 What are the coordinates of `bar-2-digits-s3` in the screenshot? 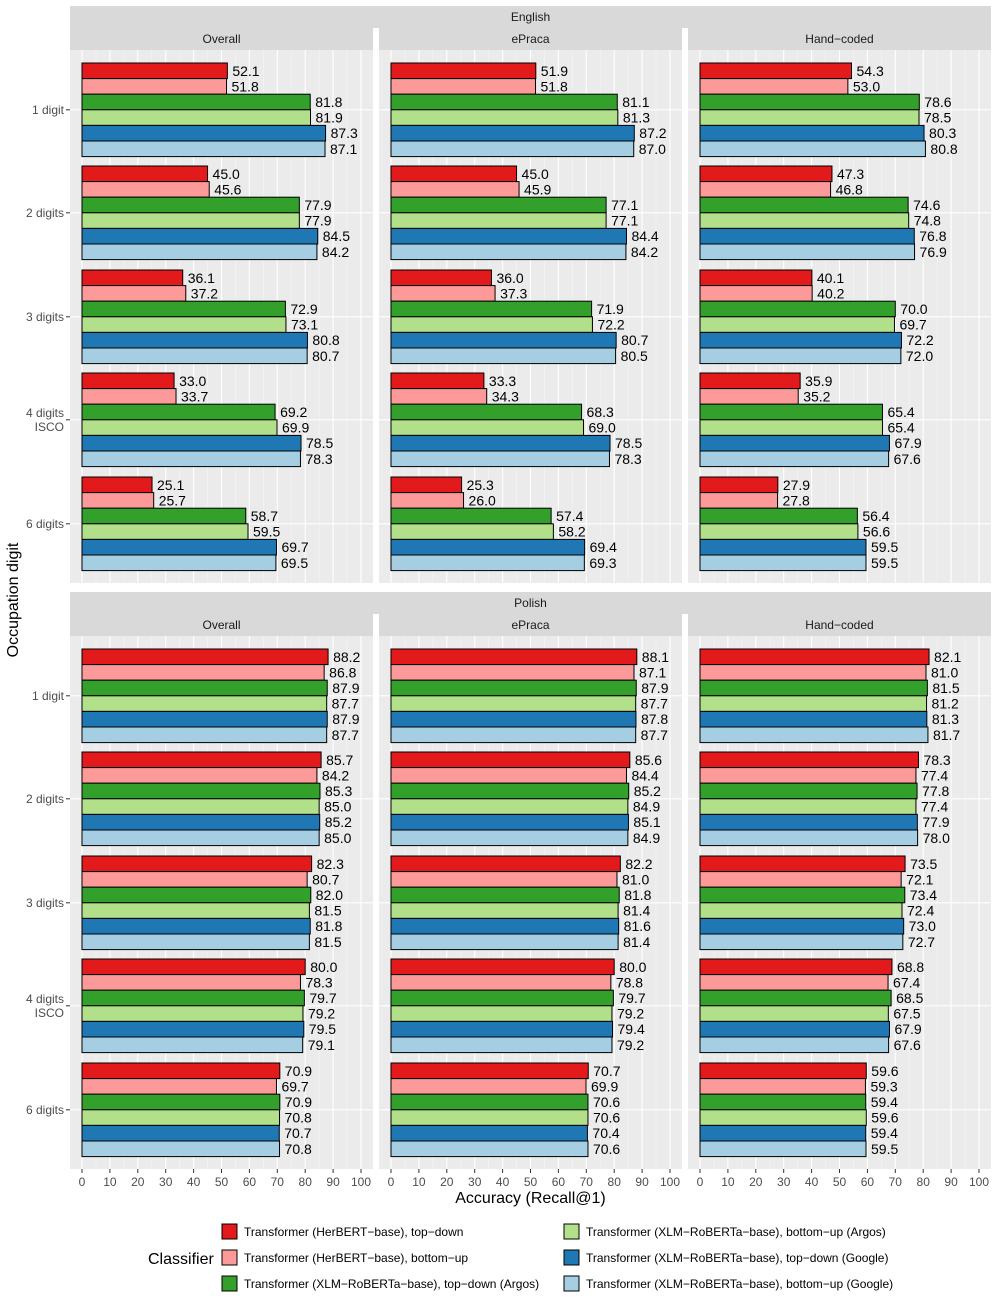 It's located at (498, 205).